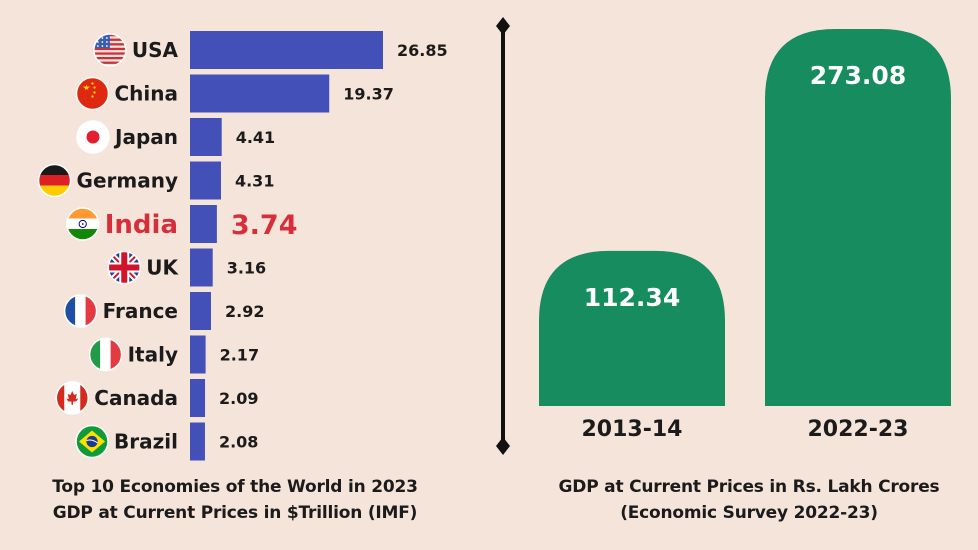 The height and width of the screenshot is (550, 978). What do you see at coordinates (264, 225) in the screenshot?
I see `value-label-india: 3.74` at bounding box center [264, 225].